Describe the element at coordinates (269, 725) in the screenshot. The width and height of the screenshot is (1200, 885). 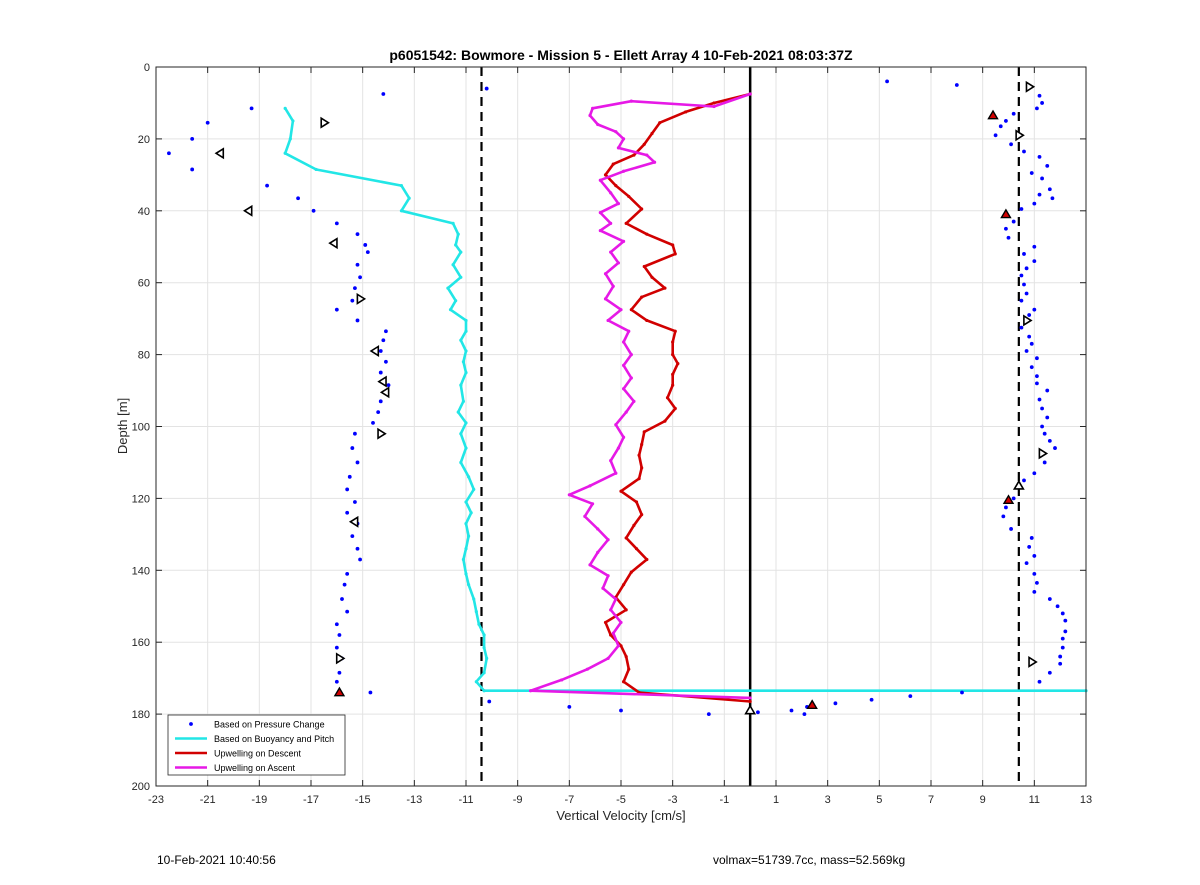
I see `legend-label: Based on Pressure Change` at that location.